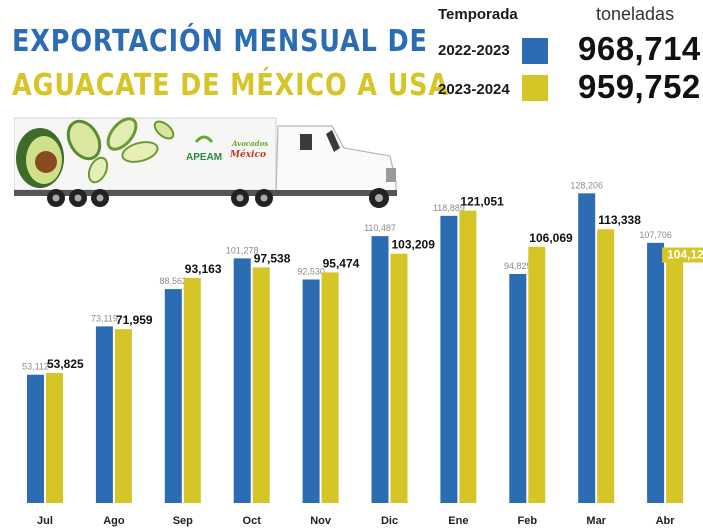 This screenshot has width=703, height=529. I want to click on value-label-2023-2024-abr: 104,126, so click(685, 254).